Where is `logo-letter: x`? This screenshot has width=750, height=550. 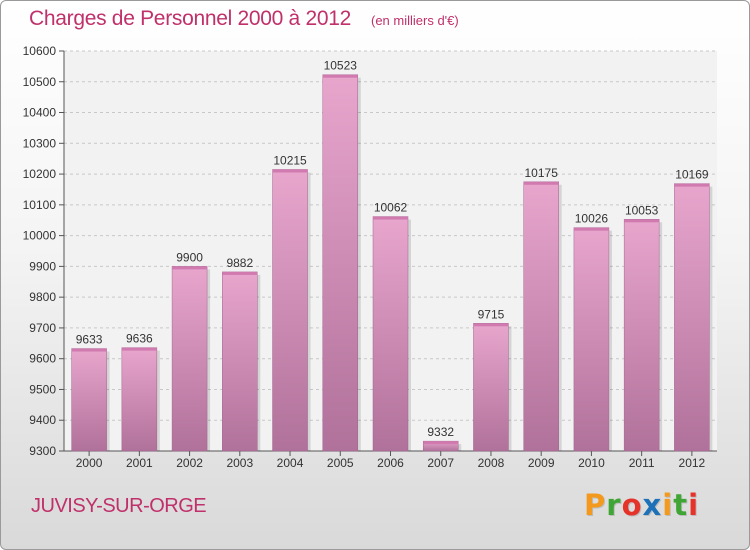 logo-letter: x is located at coordinates (652, 505).